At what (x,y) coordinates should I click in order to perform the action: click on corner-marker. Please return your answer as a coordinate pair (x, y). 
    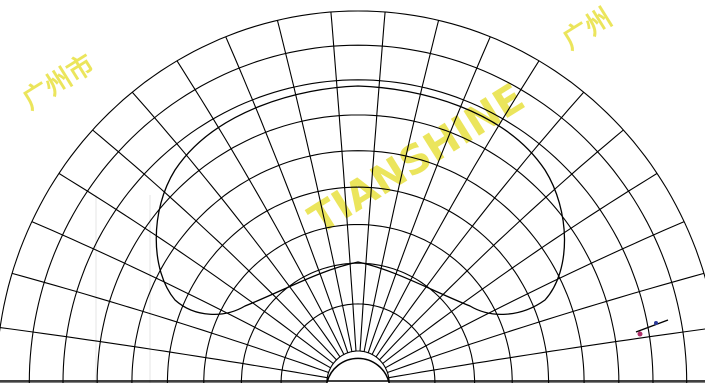
    Looking at the image, I should click on (652, 328).